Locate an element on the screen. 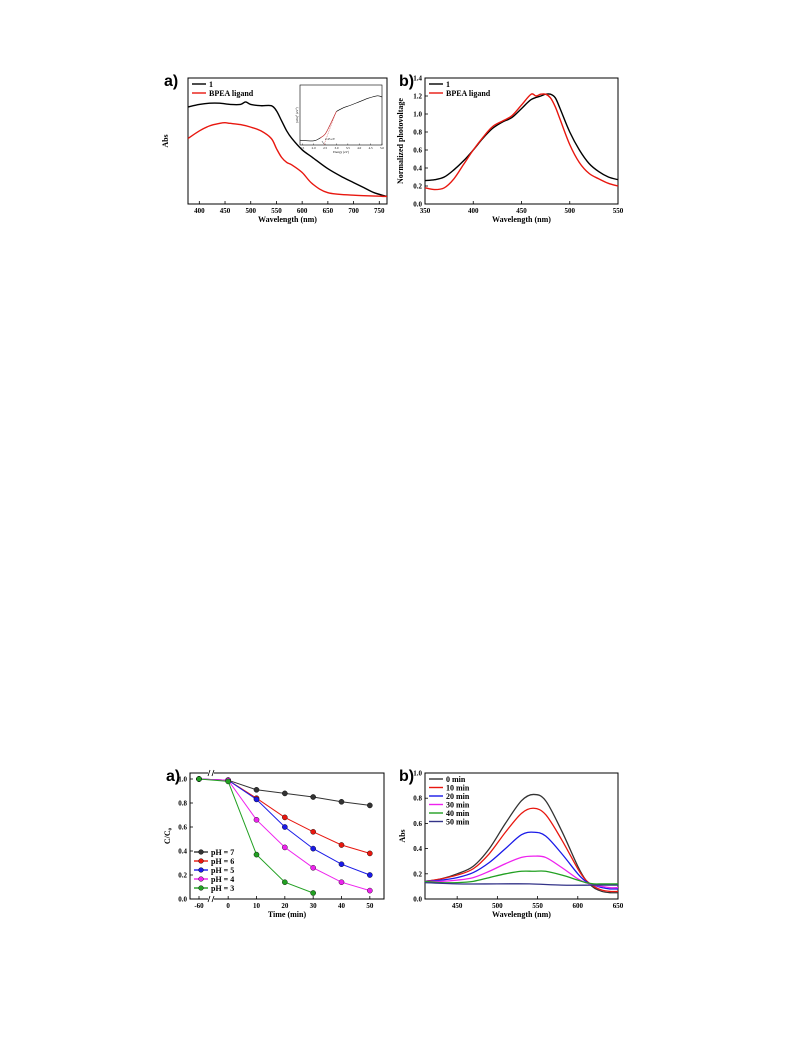 Image resolution: width=793 pixels, height=1057 pixels. inset-y-label: [αhν]² (eV²) is located at coordinates (297, 114).